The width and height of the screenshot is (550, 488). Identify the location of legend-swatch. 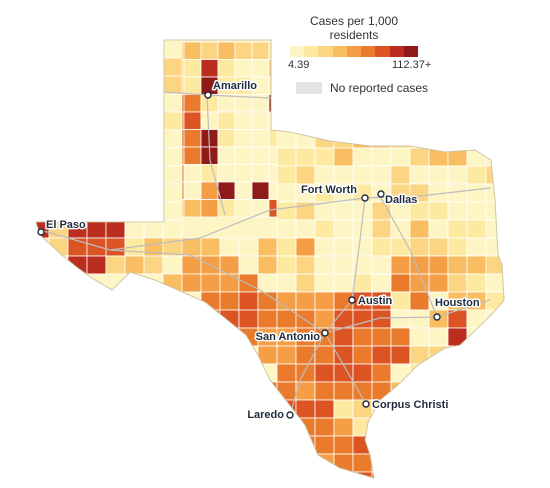
(368, 51).